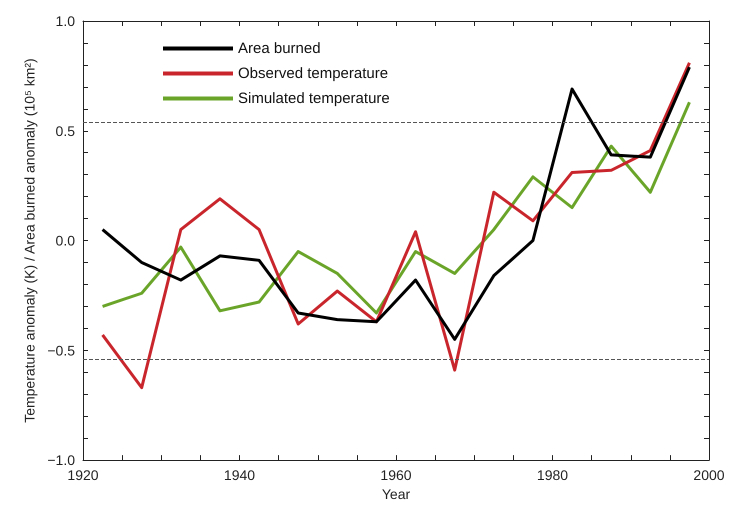  Describe the element at coordinates (66, 21) in the screenshot. I see `y-tick-label: 1.0` at that location.